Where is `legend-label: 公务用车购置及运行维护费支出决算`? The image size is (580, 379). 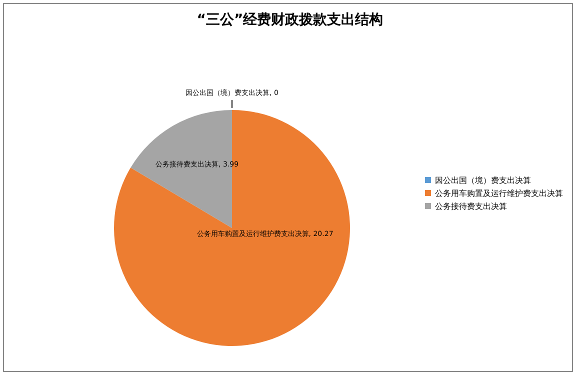 legend-label: 公务用车购置及运行维护费支出决算 is located at coordinates (499, 193).